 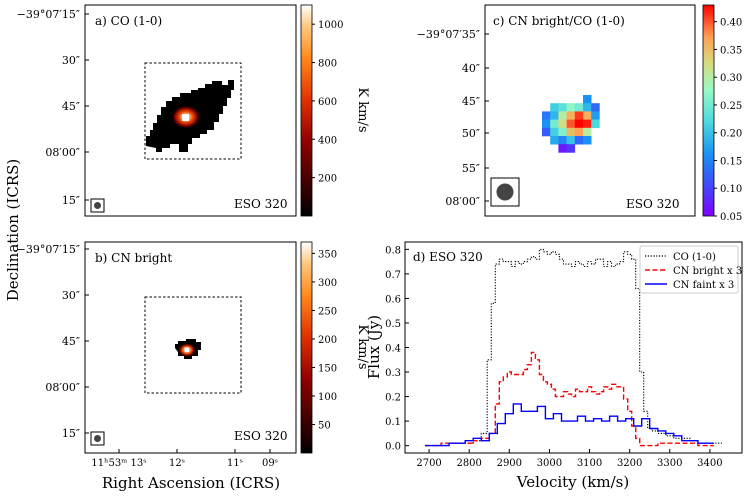 What do you see at coordinates (270, 463) in the screenshot?
I see `x-tick-label: 09ˢ` at bounding box center [270, 463].